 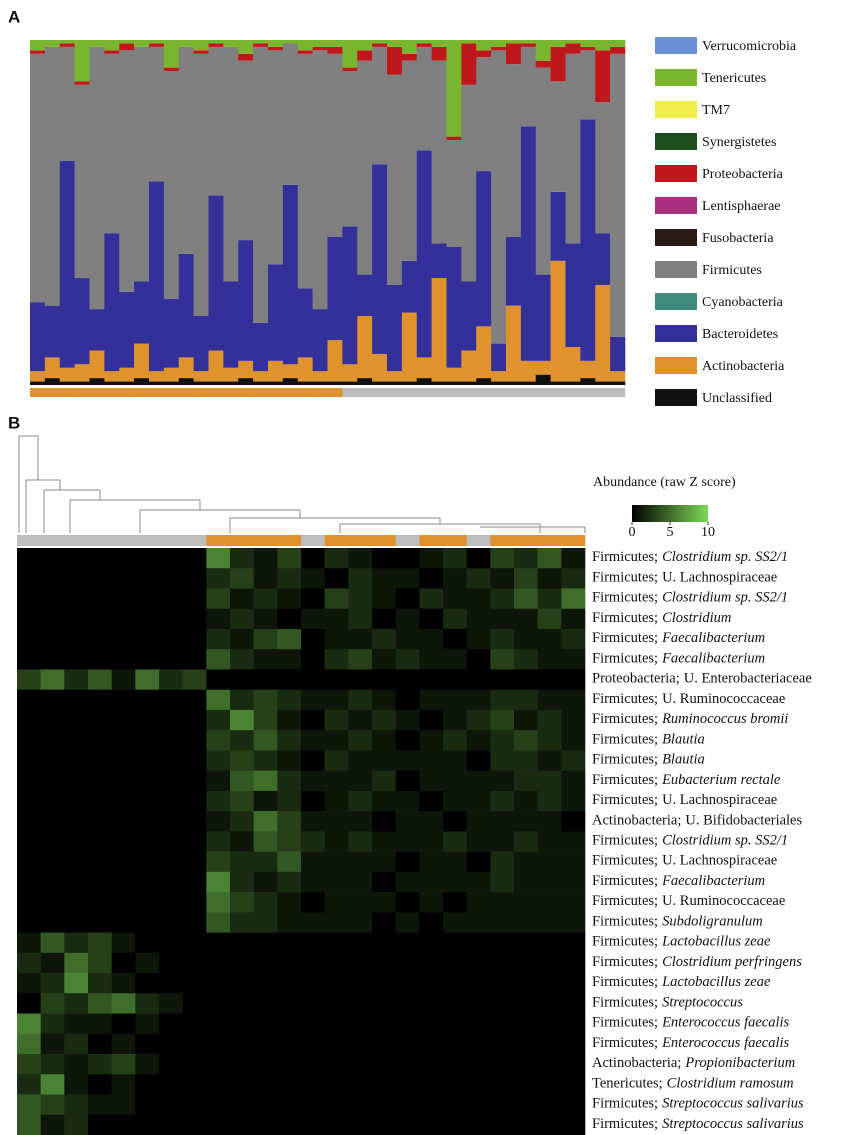 What do you see at coordinates (688, 699) in the screenshot?
I see `row-label: Firmicutes; U. Ruminococcaceae` at bounding box center [688, 699].